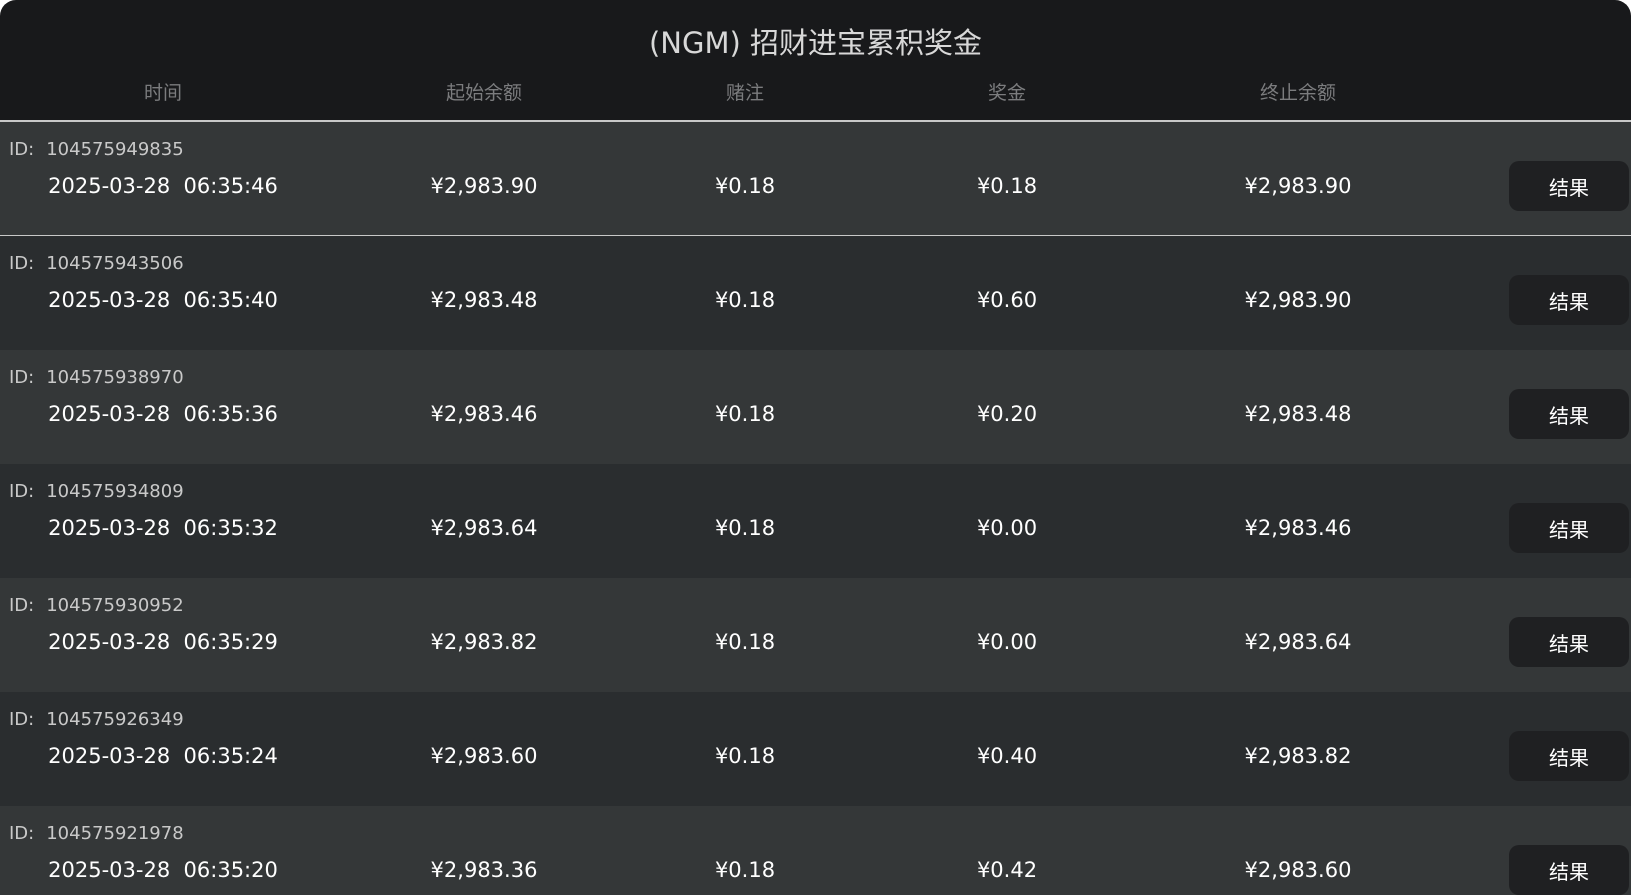  I want to click on round-id: ID: 104575921978, so click(96, 833).